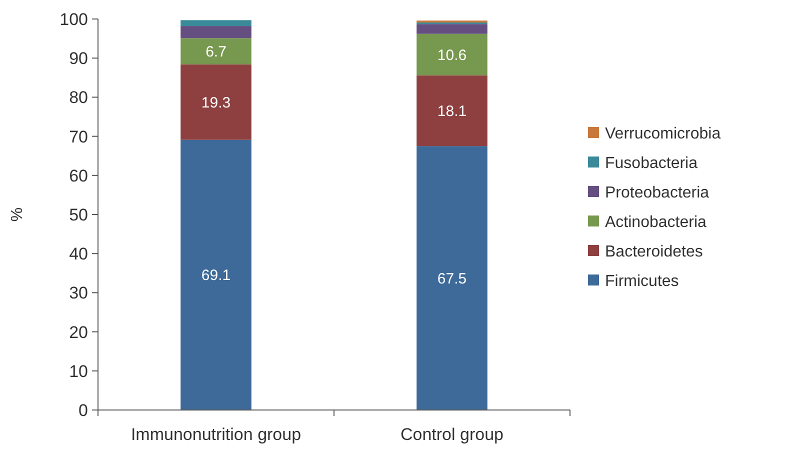 The width and height of the screenshot is (788, 459). Describe the element at coordinates (78, 293) in the screenshot. I see `y-tick-label: 30` at that location.